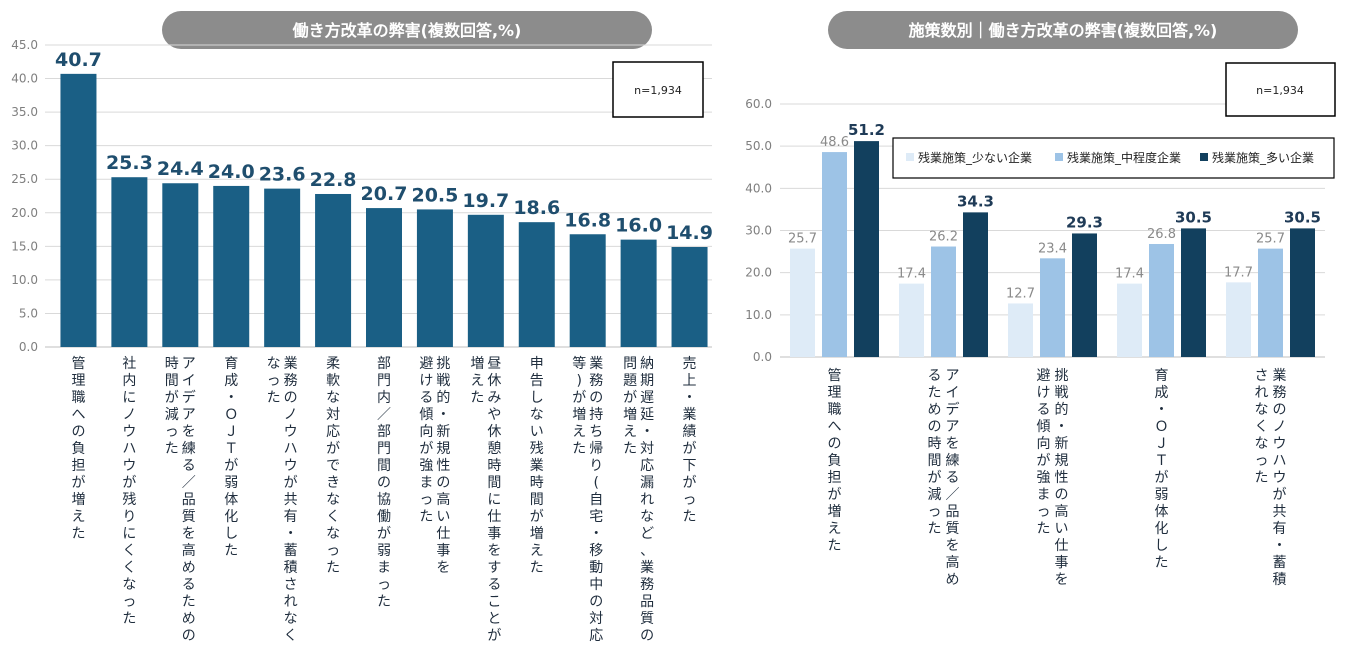 The image size is (1360, 660). What do you see at coordinates (596, 500) in the screenshot?
I see `left-category-label: 業務の持ち帰り(自宅・移動中の対応` at bounding box center [596, 500].